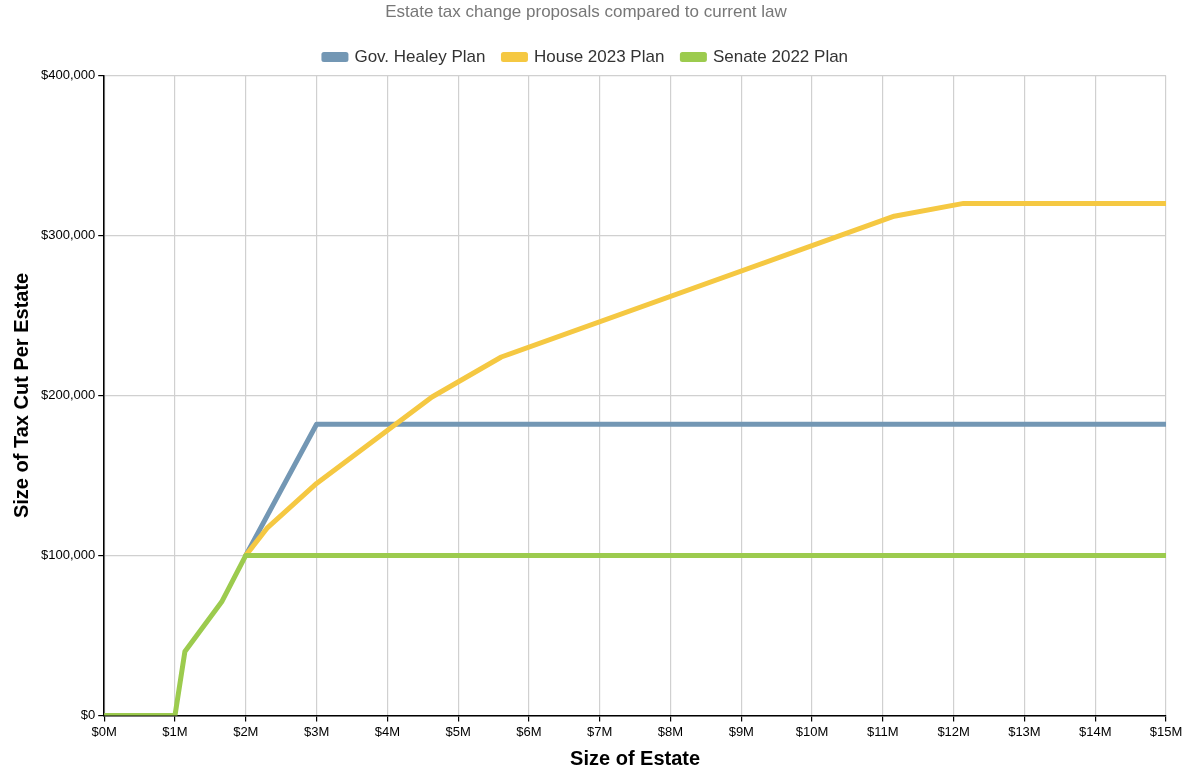 This screenshot has width=1190, height=779. I want to click on y-tick-label: $0, so click(88, 714).